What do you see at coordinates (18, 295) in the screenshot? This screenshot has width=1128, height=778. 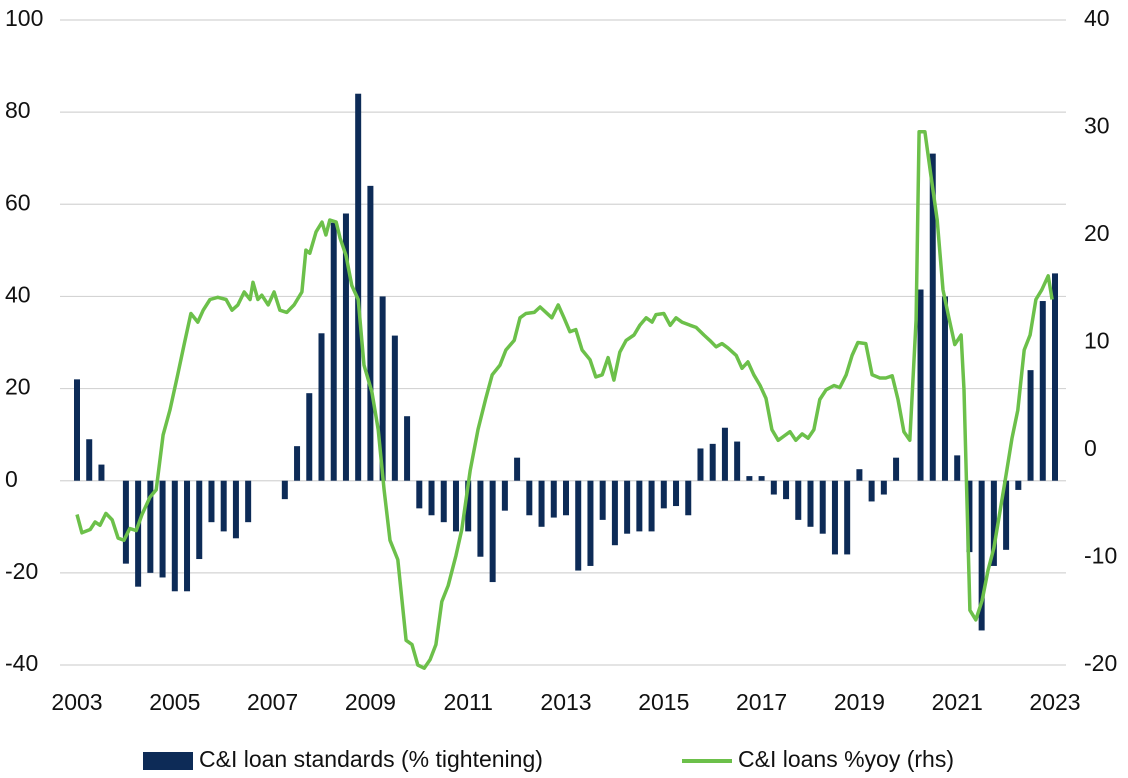 I see `y-tick-label: 40` at bounding box center [18, 295].